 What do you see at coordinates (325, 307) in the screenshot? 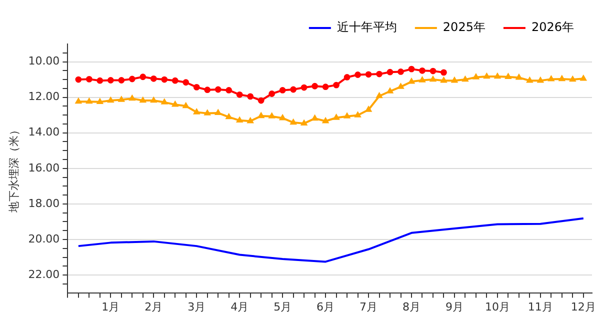
I see `x-tick-label: 6月` at bounding box center [325, 307].